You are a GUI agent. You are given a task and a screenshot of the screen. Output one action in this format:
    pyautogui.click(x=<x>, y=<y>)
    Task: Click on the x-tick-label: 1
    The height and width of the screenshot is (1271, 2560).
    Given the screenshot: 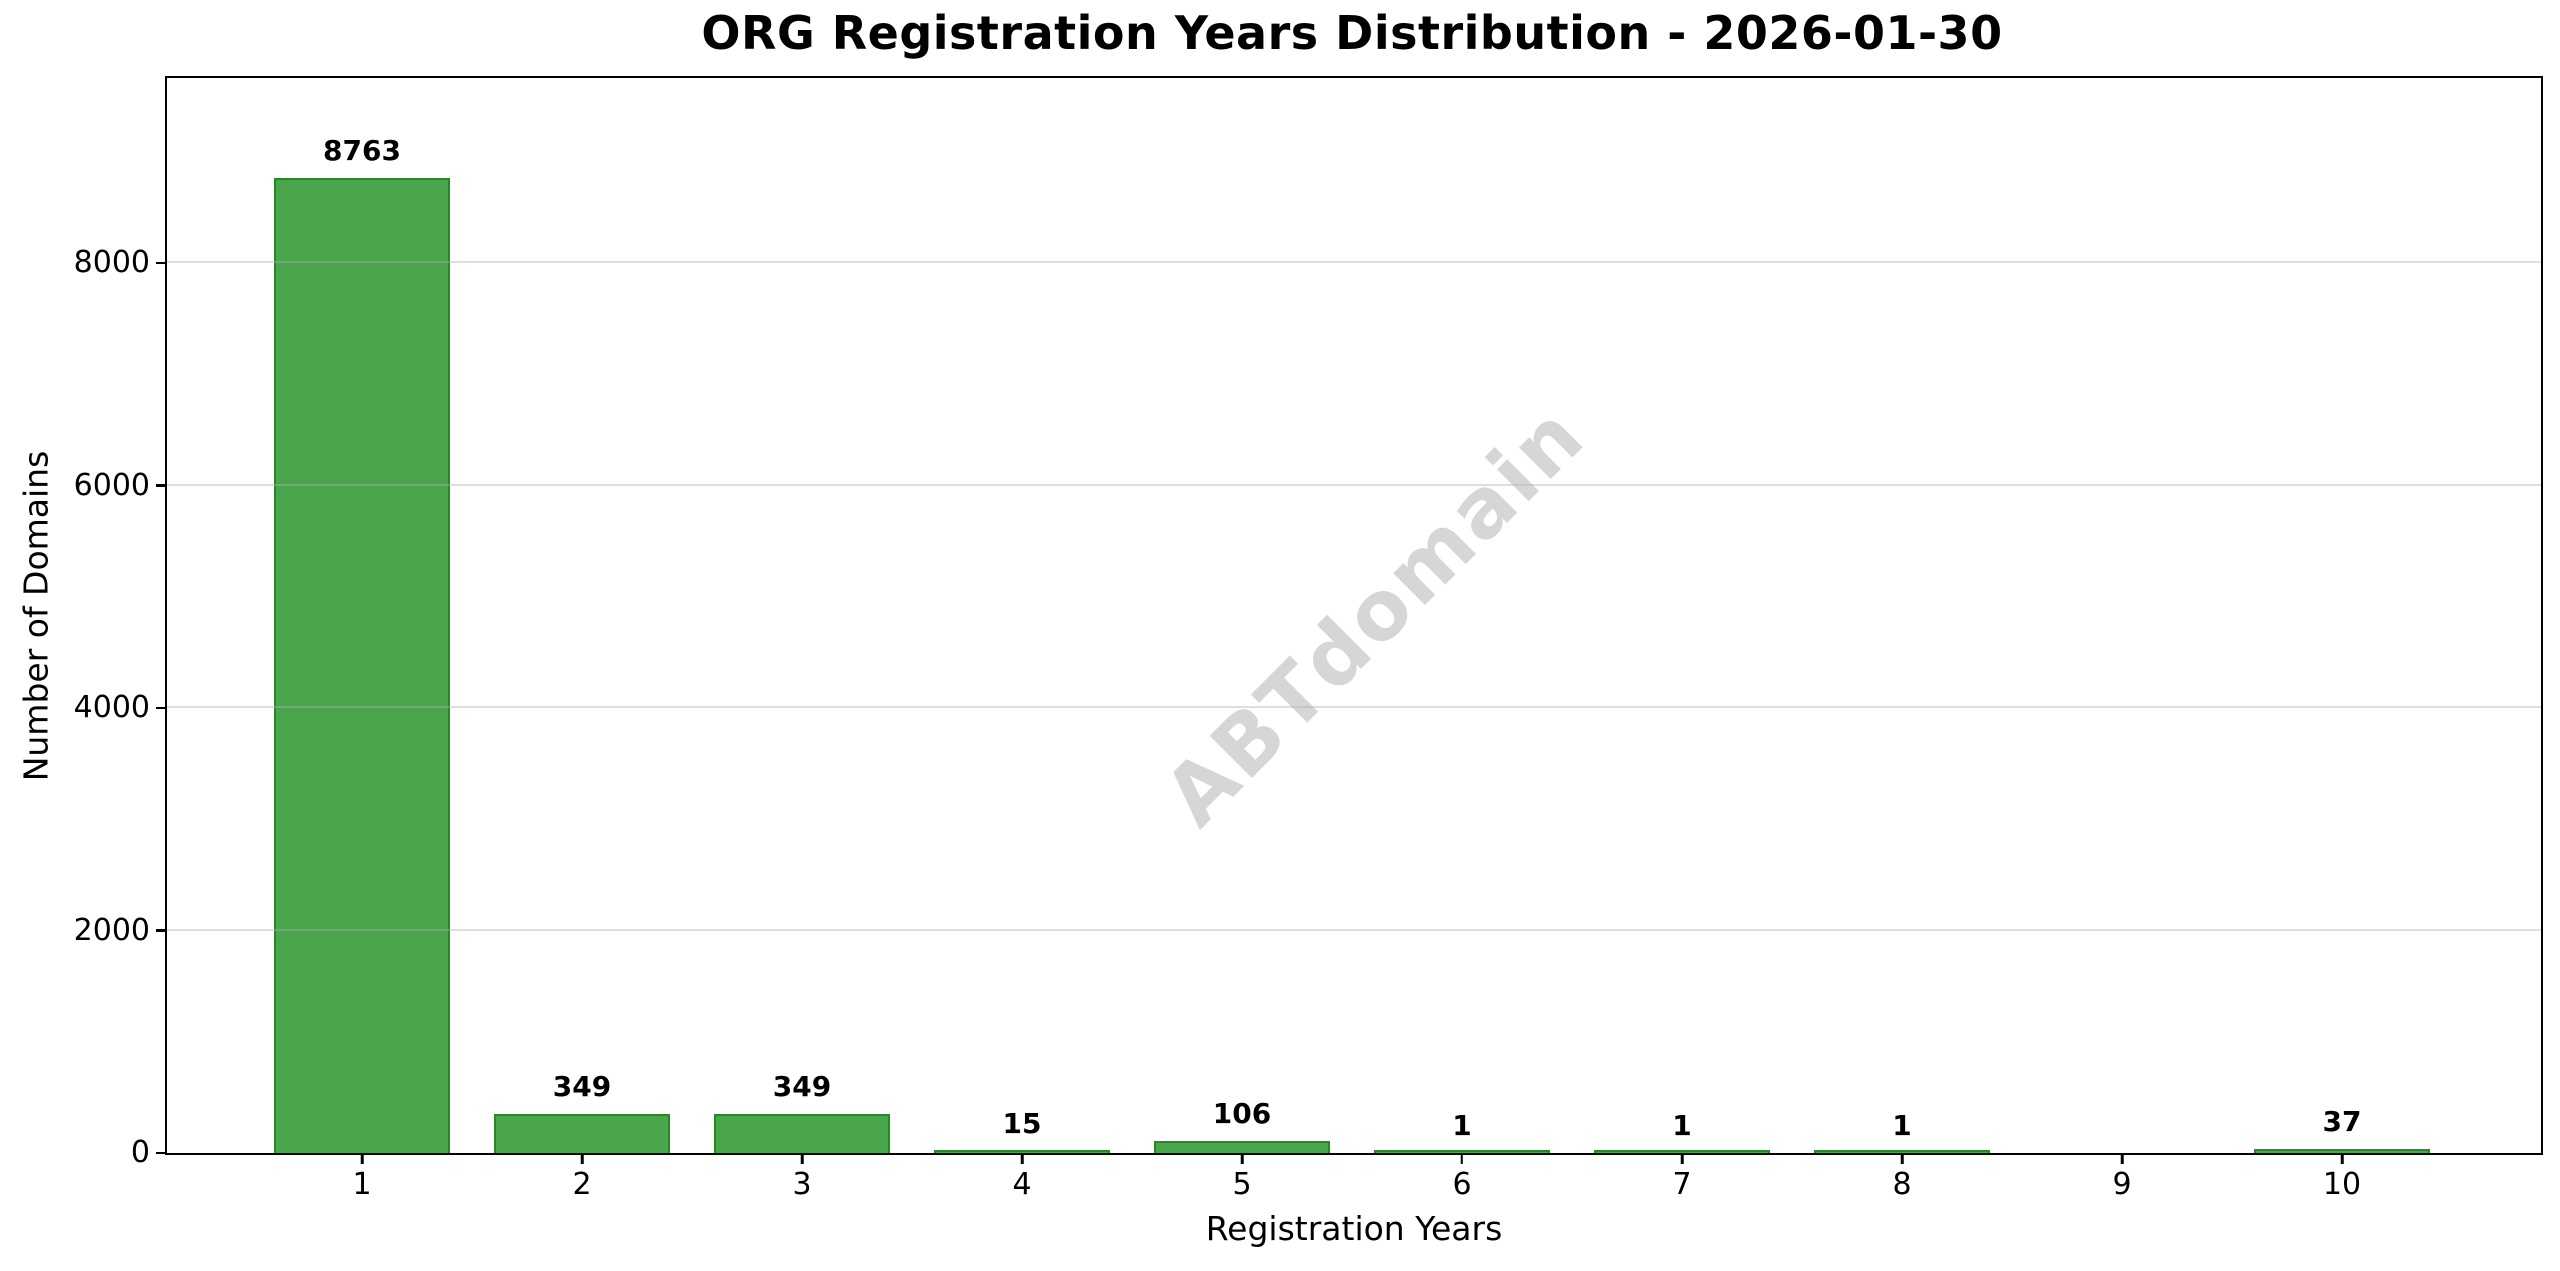 What is the action you would take?
    pyautogui.click(x=362, y=1184)
    